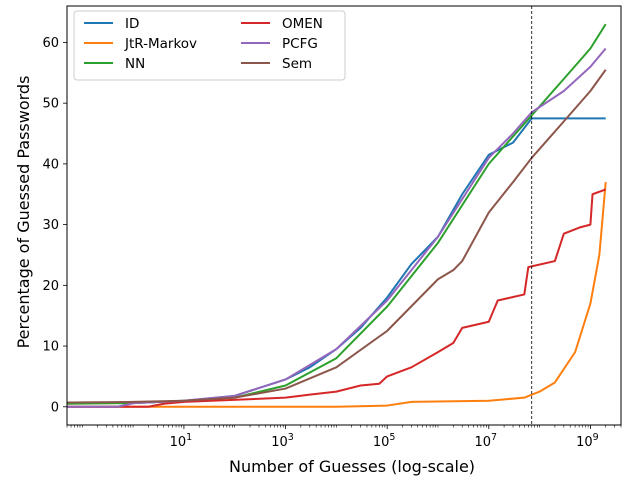 This screenshot has width=637, height=477. I want to click on x-tick-label: 10⁹, so click(587, 441).